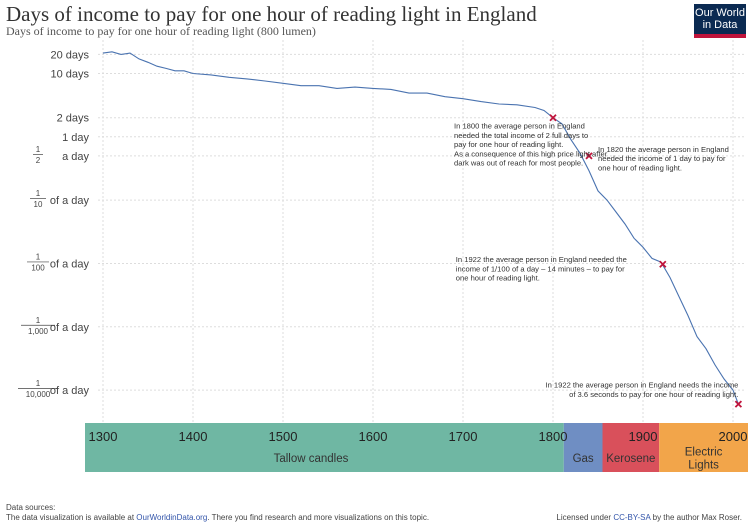  Describe the element at coordinates (172, 517) in the screenshot. I see `owid-link: OurWorldinData.org` at that location.